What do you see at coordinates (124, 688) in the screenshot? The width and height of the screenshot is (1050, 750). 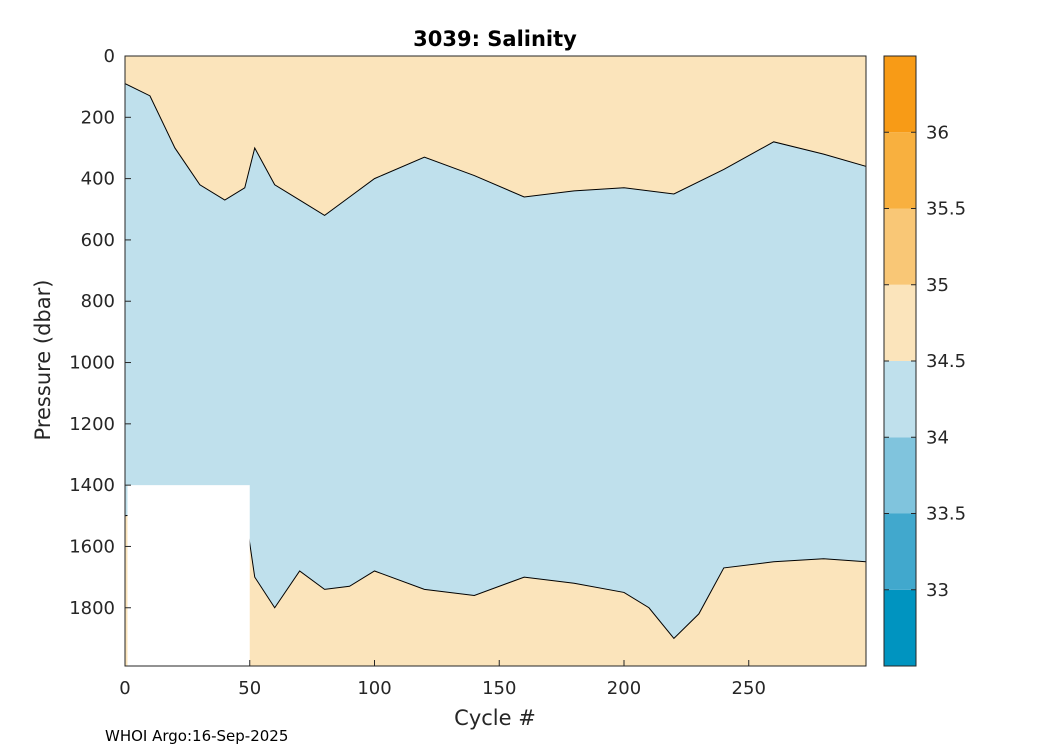 I see `x-tick-label: 0` at bounding box center [124, 688].